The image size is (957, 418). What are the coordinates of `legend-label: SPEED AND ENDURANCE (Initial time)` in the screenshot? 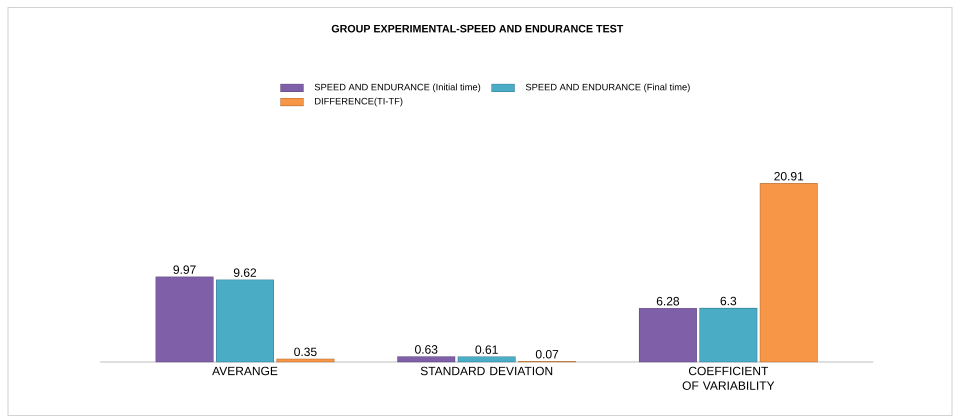 It's located at (397, 88).